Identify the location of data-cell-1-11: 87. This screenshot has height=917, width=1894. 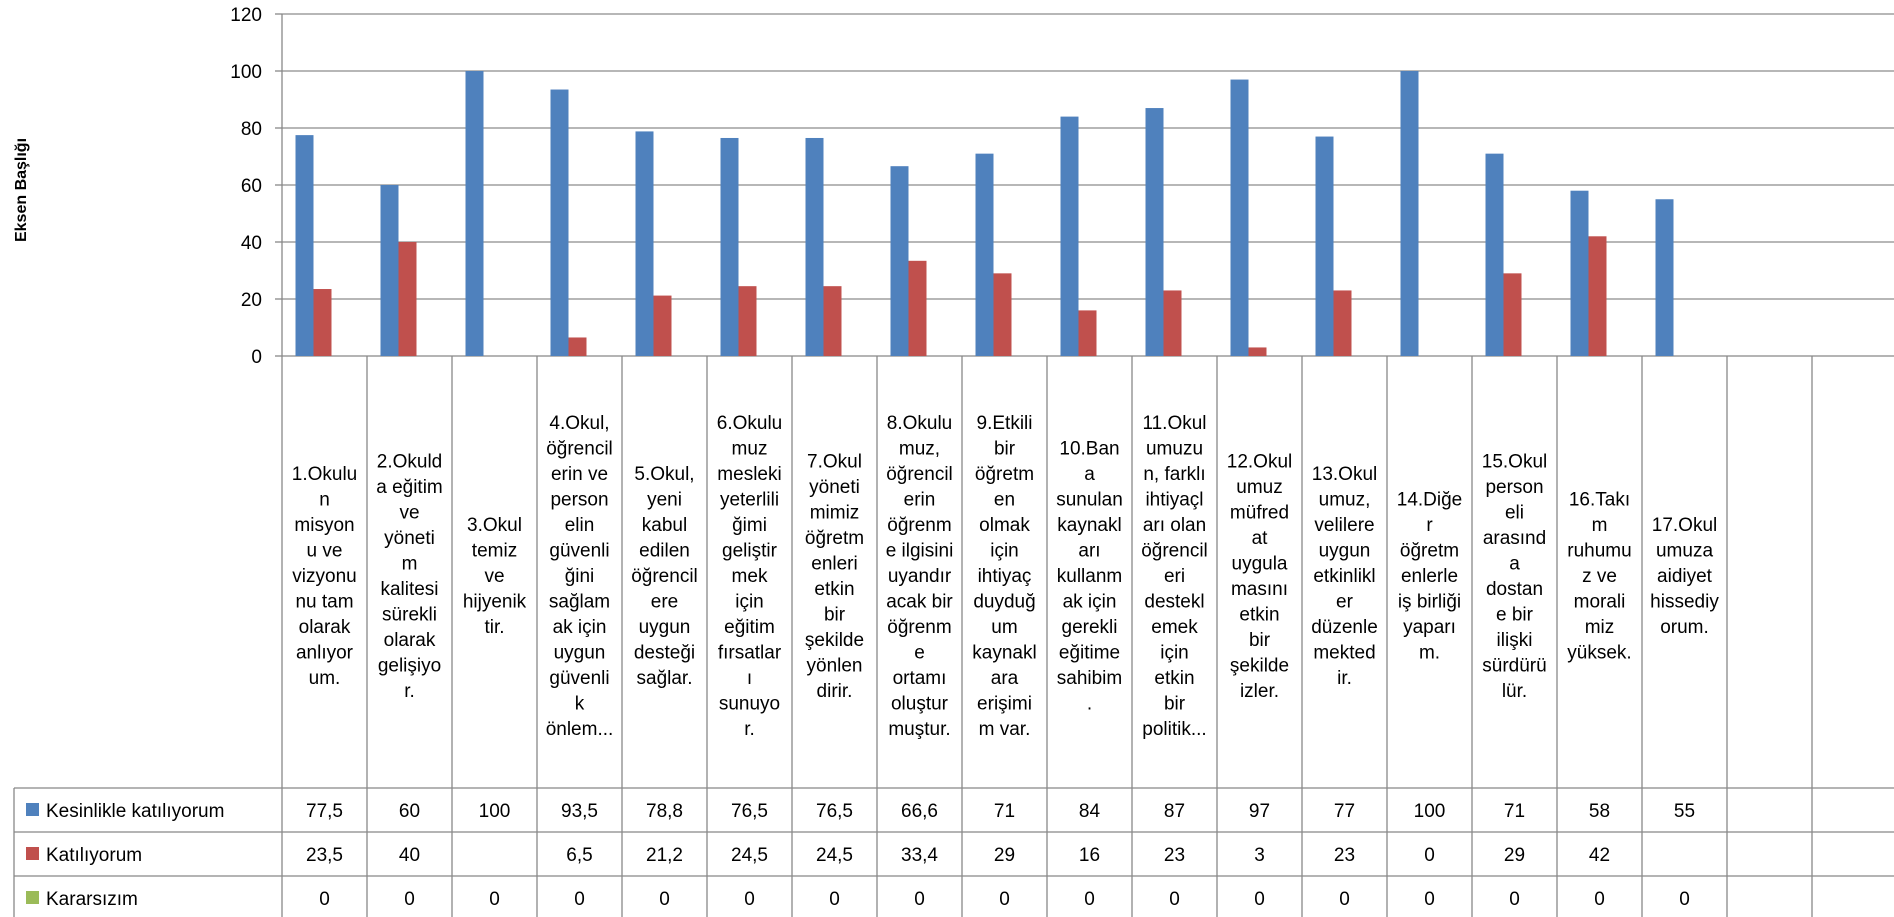
(1174, 811).